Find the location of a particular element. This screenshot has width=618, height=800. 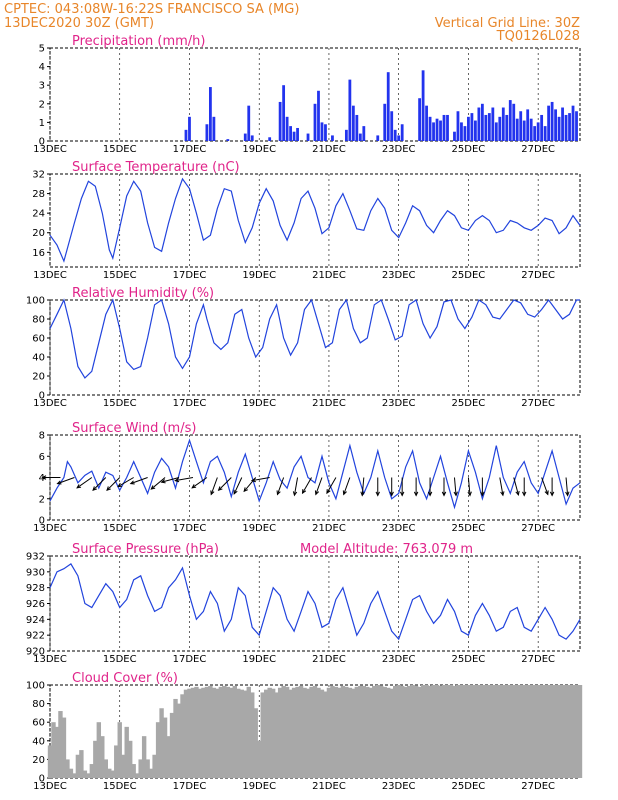

y-tick-label: 3 is located at coordinates (42, 86).